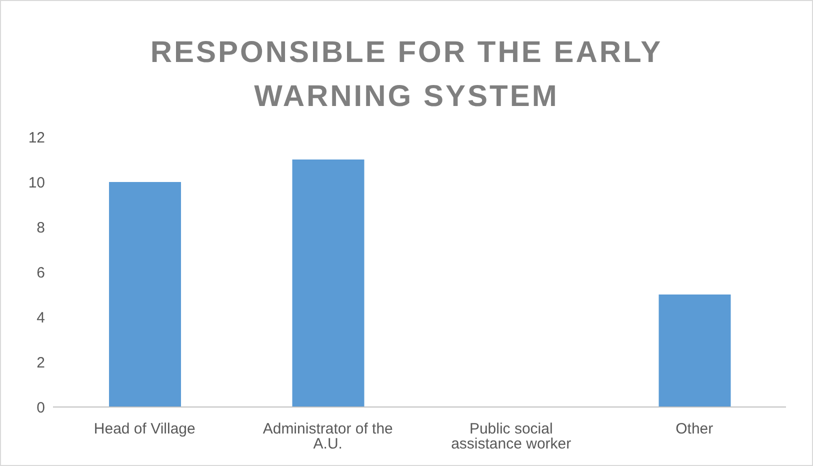  Describe the element at coordinates (40, 407) in the screenshot. I see `y-tick-label: 0` at that location.